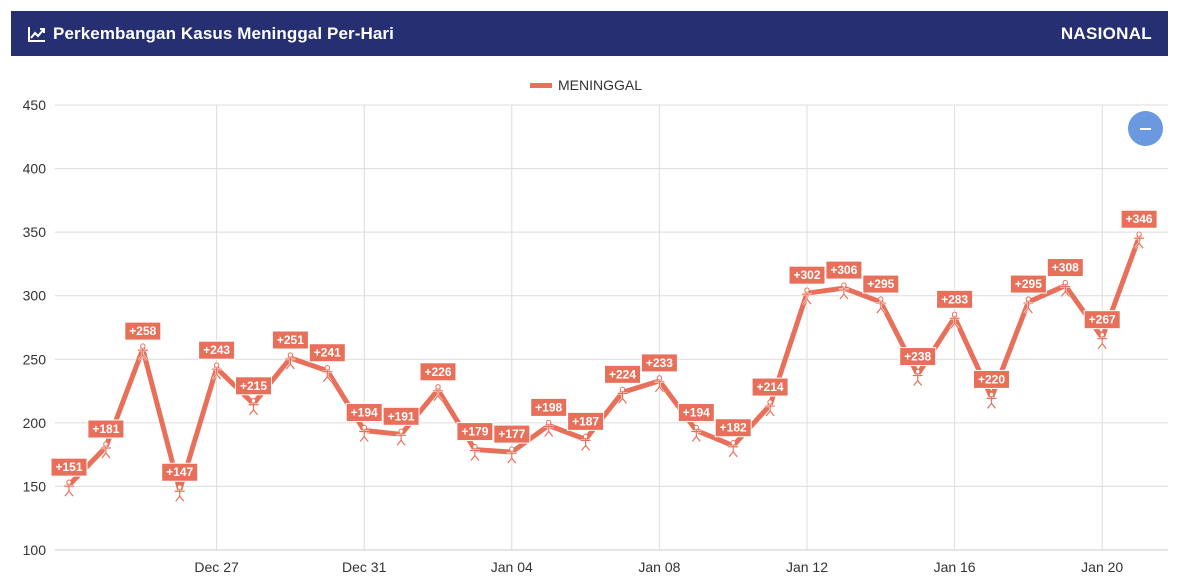 The image size is (1178, 586). Describe the element at coordinates (35, 423) in the screenshot. I see `y-tick-label: 200` at that location.